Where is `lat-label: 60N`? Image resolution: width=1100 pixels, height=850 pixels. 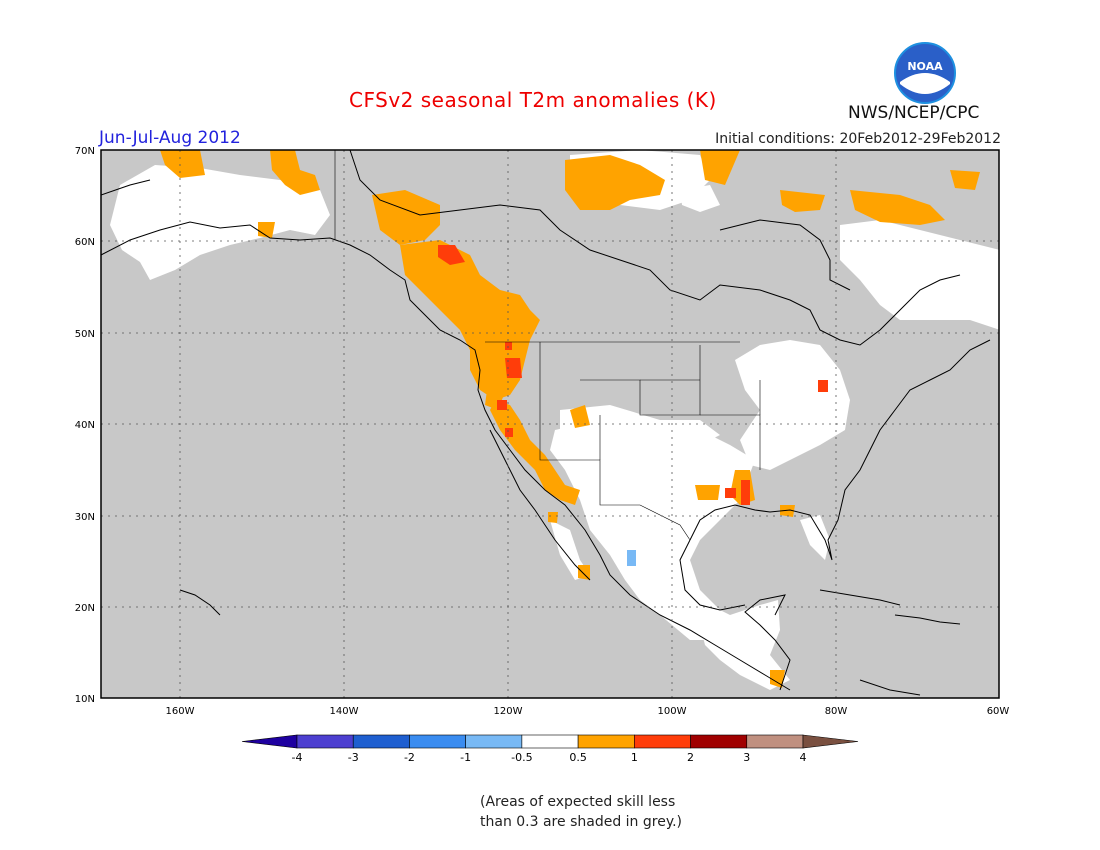
lat-label: 60N is located at coordinates (85, 242).